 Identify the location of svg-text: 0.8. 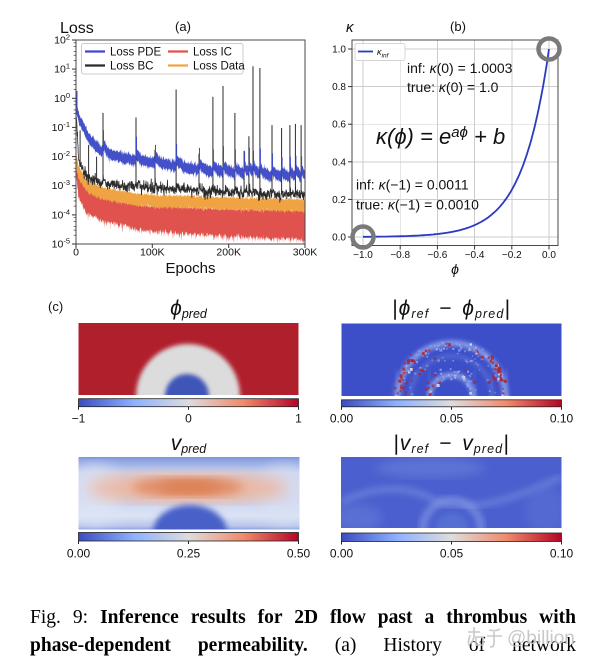
(339, 87).